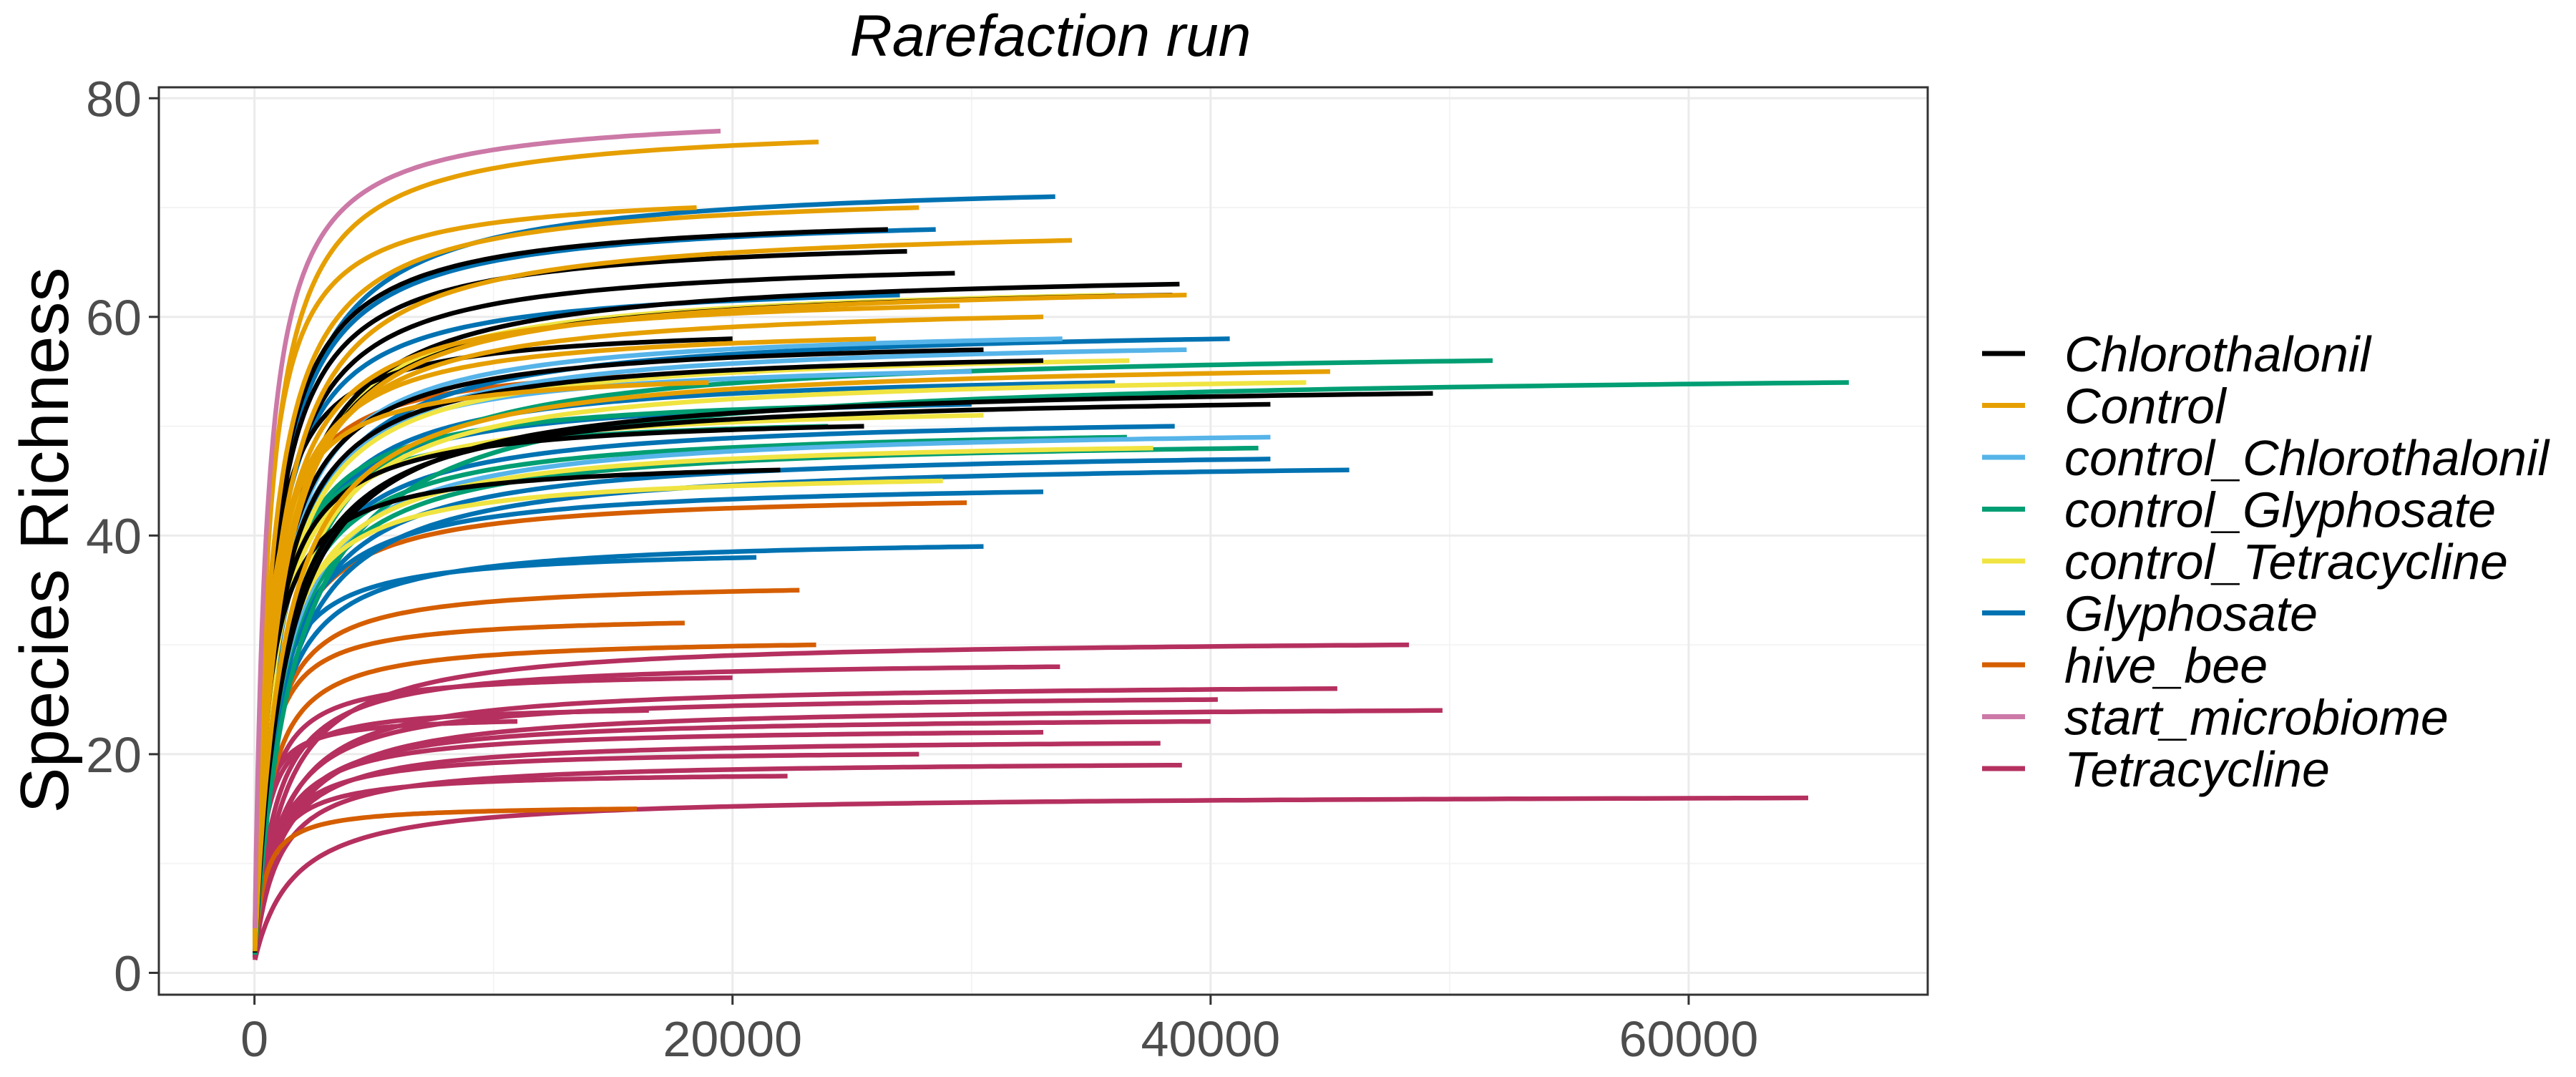 This screenshot has height=1077, width=2576. I want to click on legend-item: Chlorothalonil, so click(2177, 354).